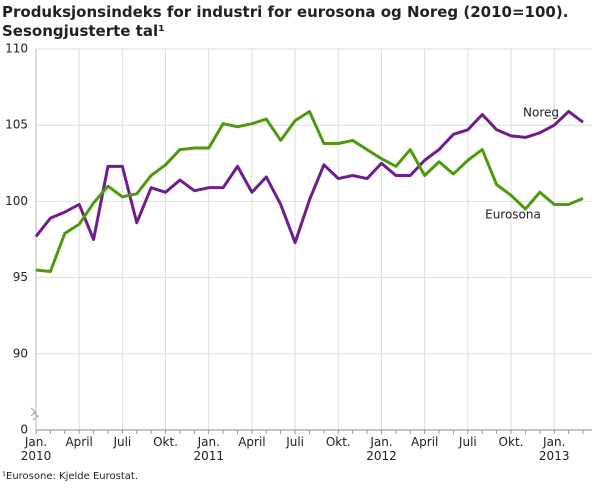  What do you see at coordinates (24, 430) in the screenshot?
I see `y-tick-label: 0` at bounding box center [24, 430].